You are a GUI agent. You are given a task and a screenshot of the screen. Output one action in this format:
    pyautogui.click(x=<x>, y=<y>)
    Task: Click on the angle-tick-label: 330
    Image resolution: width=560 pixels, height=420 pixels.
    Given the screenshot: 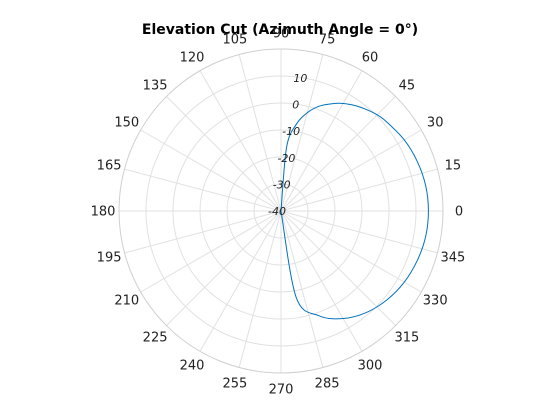 What is the action you would take?
    pyautogui.click(x=435, y=301)
    